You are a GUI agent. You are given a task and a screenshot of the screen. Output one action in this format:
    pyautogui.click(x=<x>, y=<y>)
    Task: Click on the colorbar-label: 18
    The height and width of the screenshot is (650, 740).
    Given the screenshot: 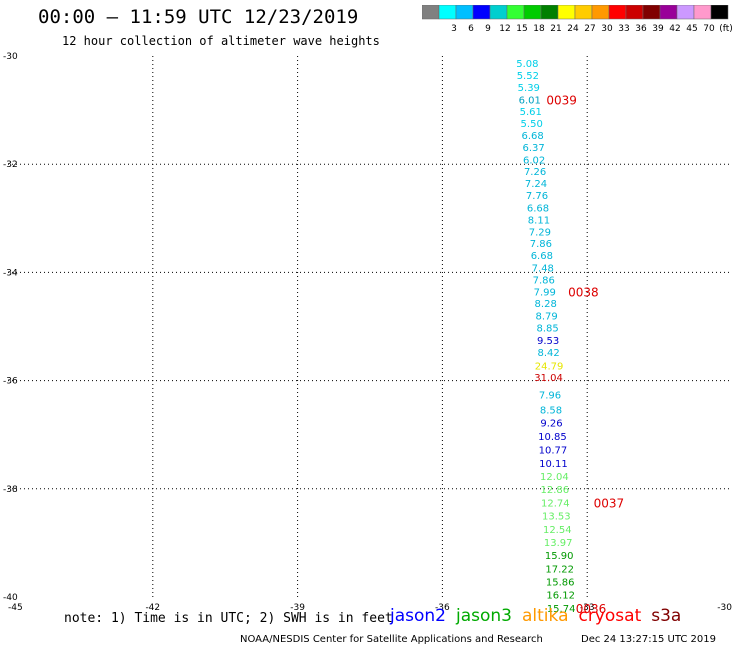 What is the action you would take?
    pyautogui.click(x=539, y=29)
    